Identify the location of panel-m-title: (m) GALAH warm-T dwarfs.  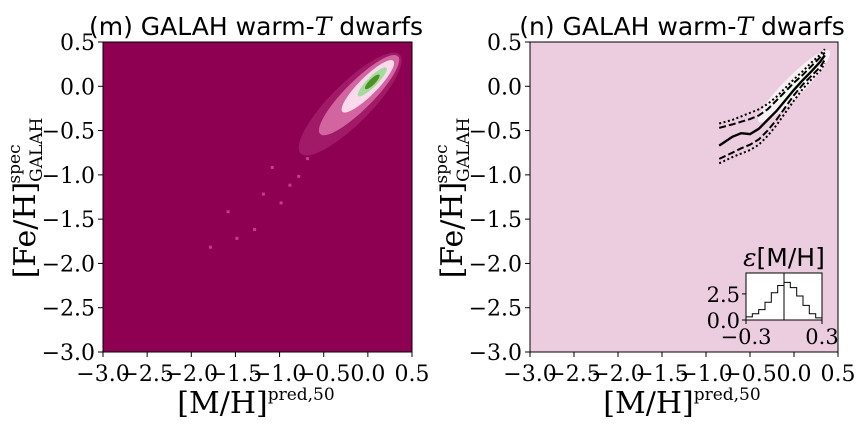
(256, 26).